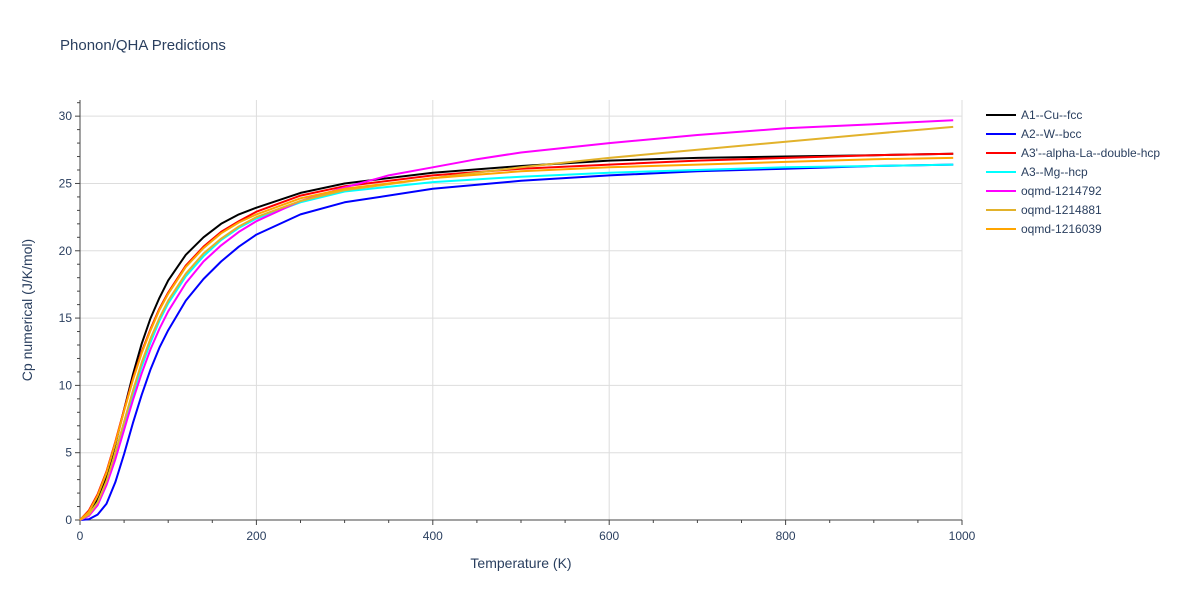  Describe the element at coordinates (1051, 115) in the screenshot. I see `legend-label: A1--Cu--fcc` at that location.